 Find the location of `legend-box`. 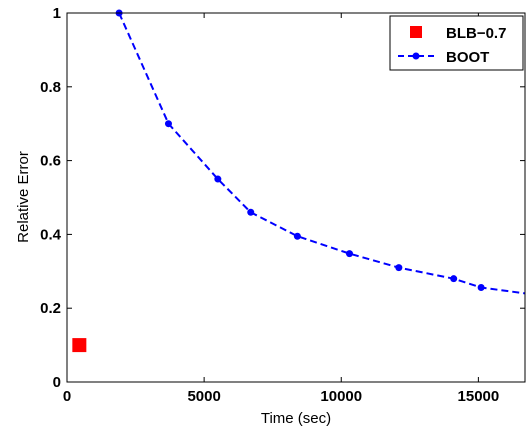

legend-box is located at coordinates (456, 43).